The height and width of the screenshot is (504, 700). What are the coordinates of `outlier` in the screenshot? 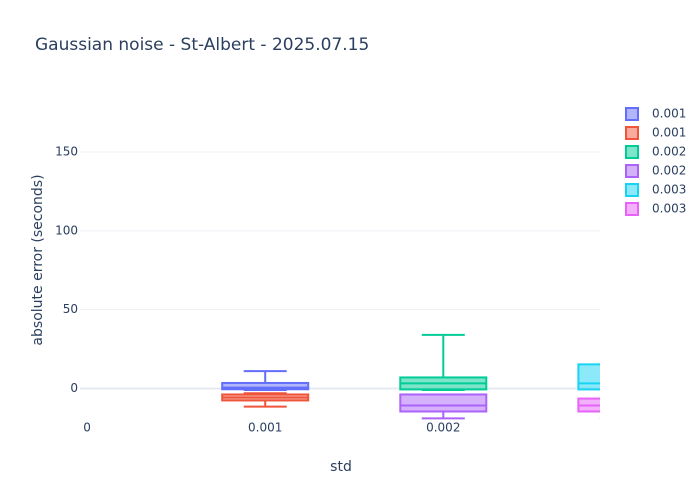 It's located at (621, 323).